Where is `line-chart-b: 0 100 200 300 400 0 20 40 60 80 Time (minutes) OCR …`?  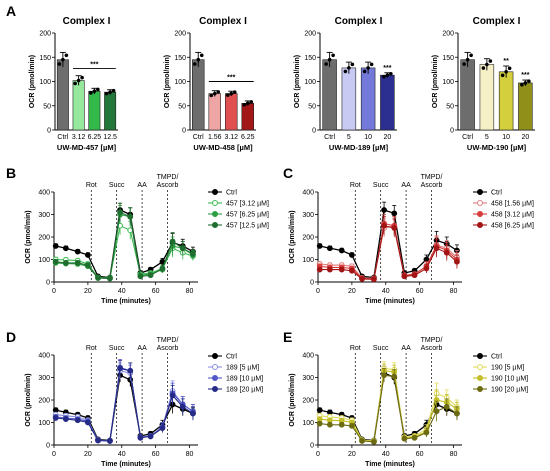 line-chart-b: 0 100 200 300 400 0 20 40 60 80 Time (minutes) OCR … is located at coordinates (147, 239).